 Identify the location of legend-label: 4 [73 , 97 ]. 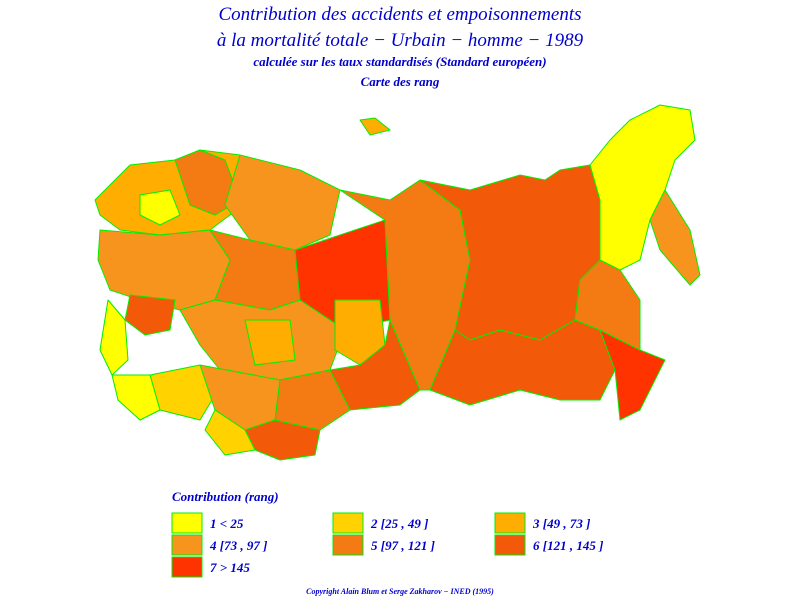
(238, 545).